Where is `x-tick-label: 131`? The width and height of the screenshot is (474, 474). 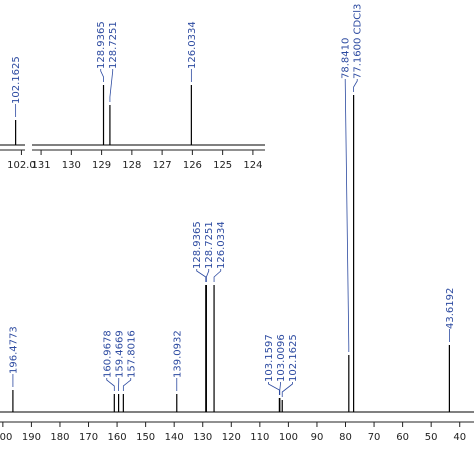
x-tick-label: 131 is located at coordinates (41, 165).